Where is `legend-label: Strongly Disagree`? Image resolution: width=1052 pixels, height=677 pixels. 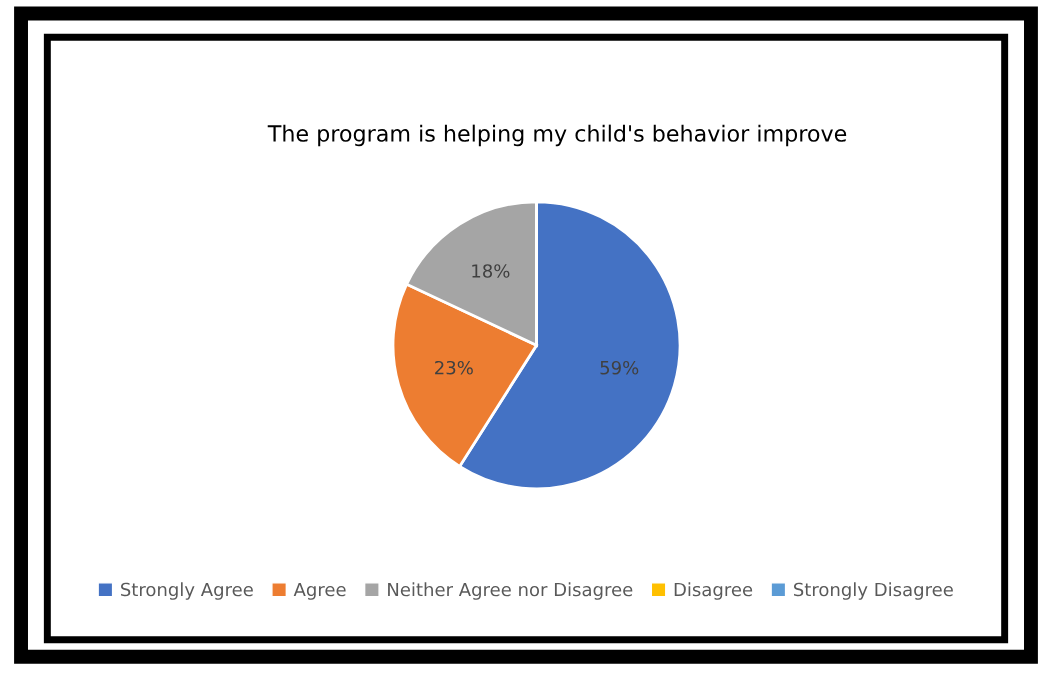
legend-label: Strongly Disagree is located at coordinates (873, 591).